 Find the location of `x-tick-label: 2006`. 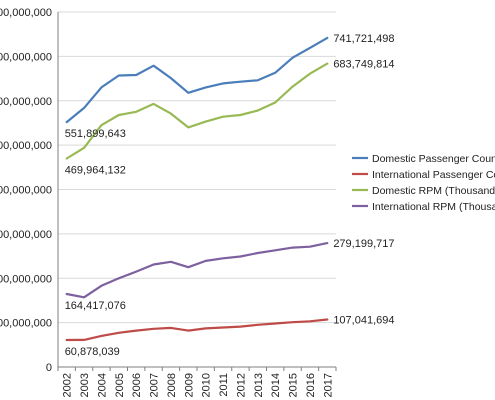

x-tick-label: 2006 is located at coordinates (137, 385).